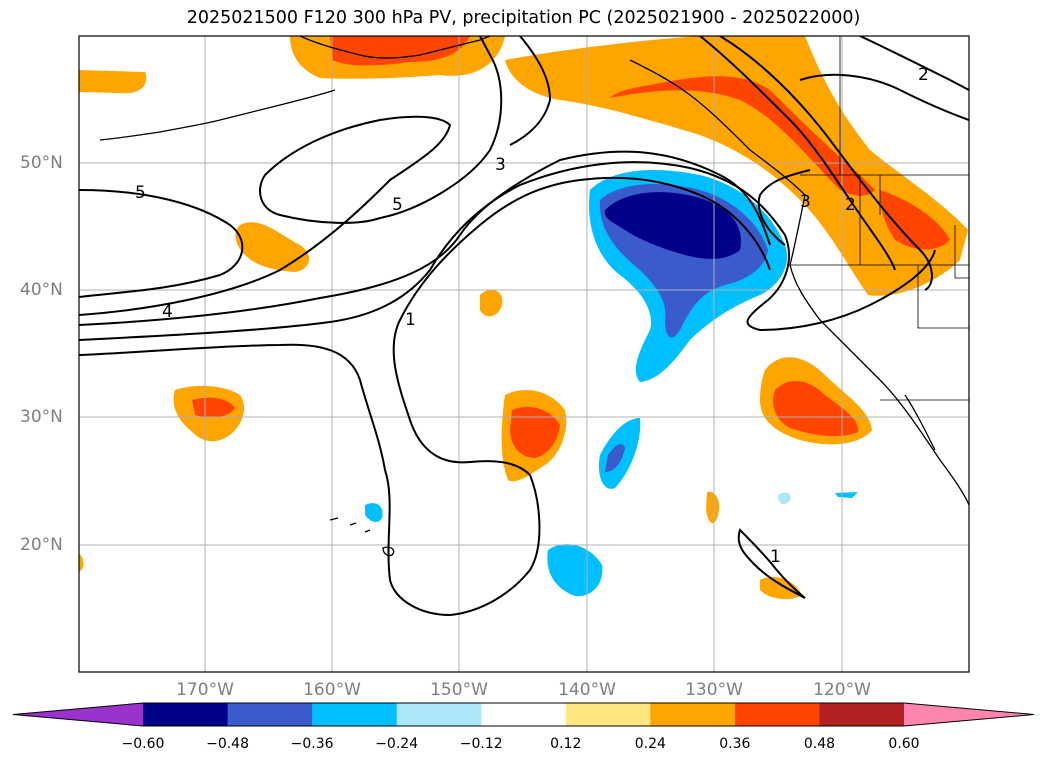 The height and width of the screenshot is (765, 1047). Describe the element at coordinates (397, 744) in the screenshot. I see `colorbar-tick-label: −0.24` at that location.